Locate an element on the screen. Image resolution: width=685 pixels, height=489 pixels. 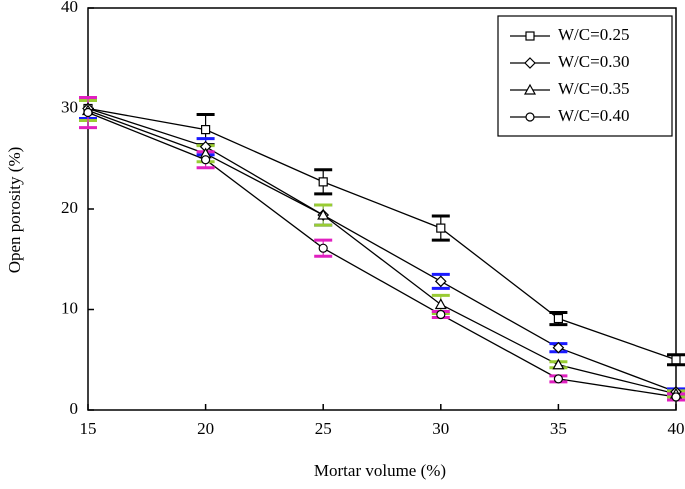
x-tick-label: 20 is located at coordinates (205, 428).